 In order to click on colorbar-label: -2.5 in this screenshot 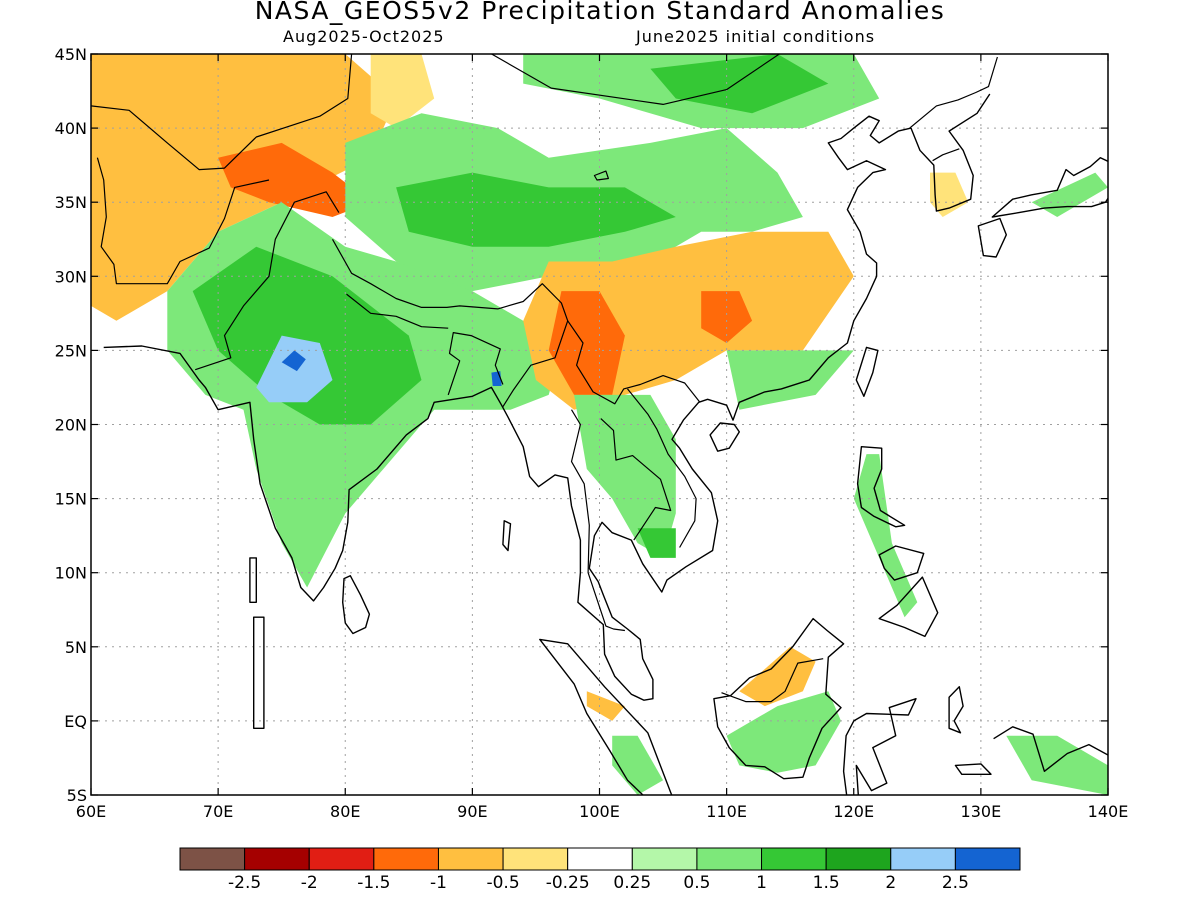, I will do `click(244, 883)`.